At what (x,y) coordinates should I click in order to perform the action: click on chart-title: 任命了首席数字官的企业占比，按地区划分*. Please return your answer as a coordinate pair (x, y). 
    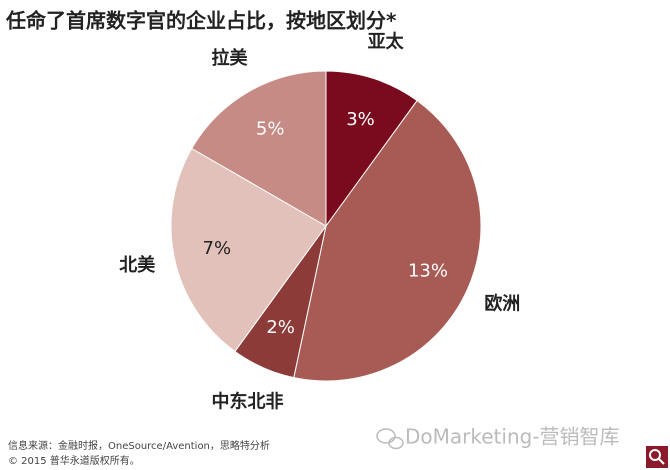
    Looking at the image, I should click on (201, 21).